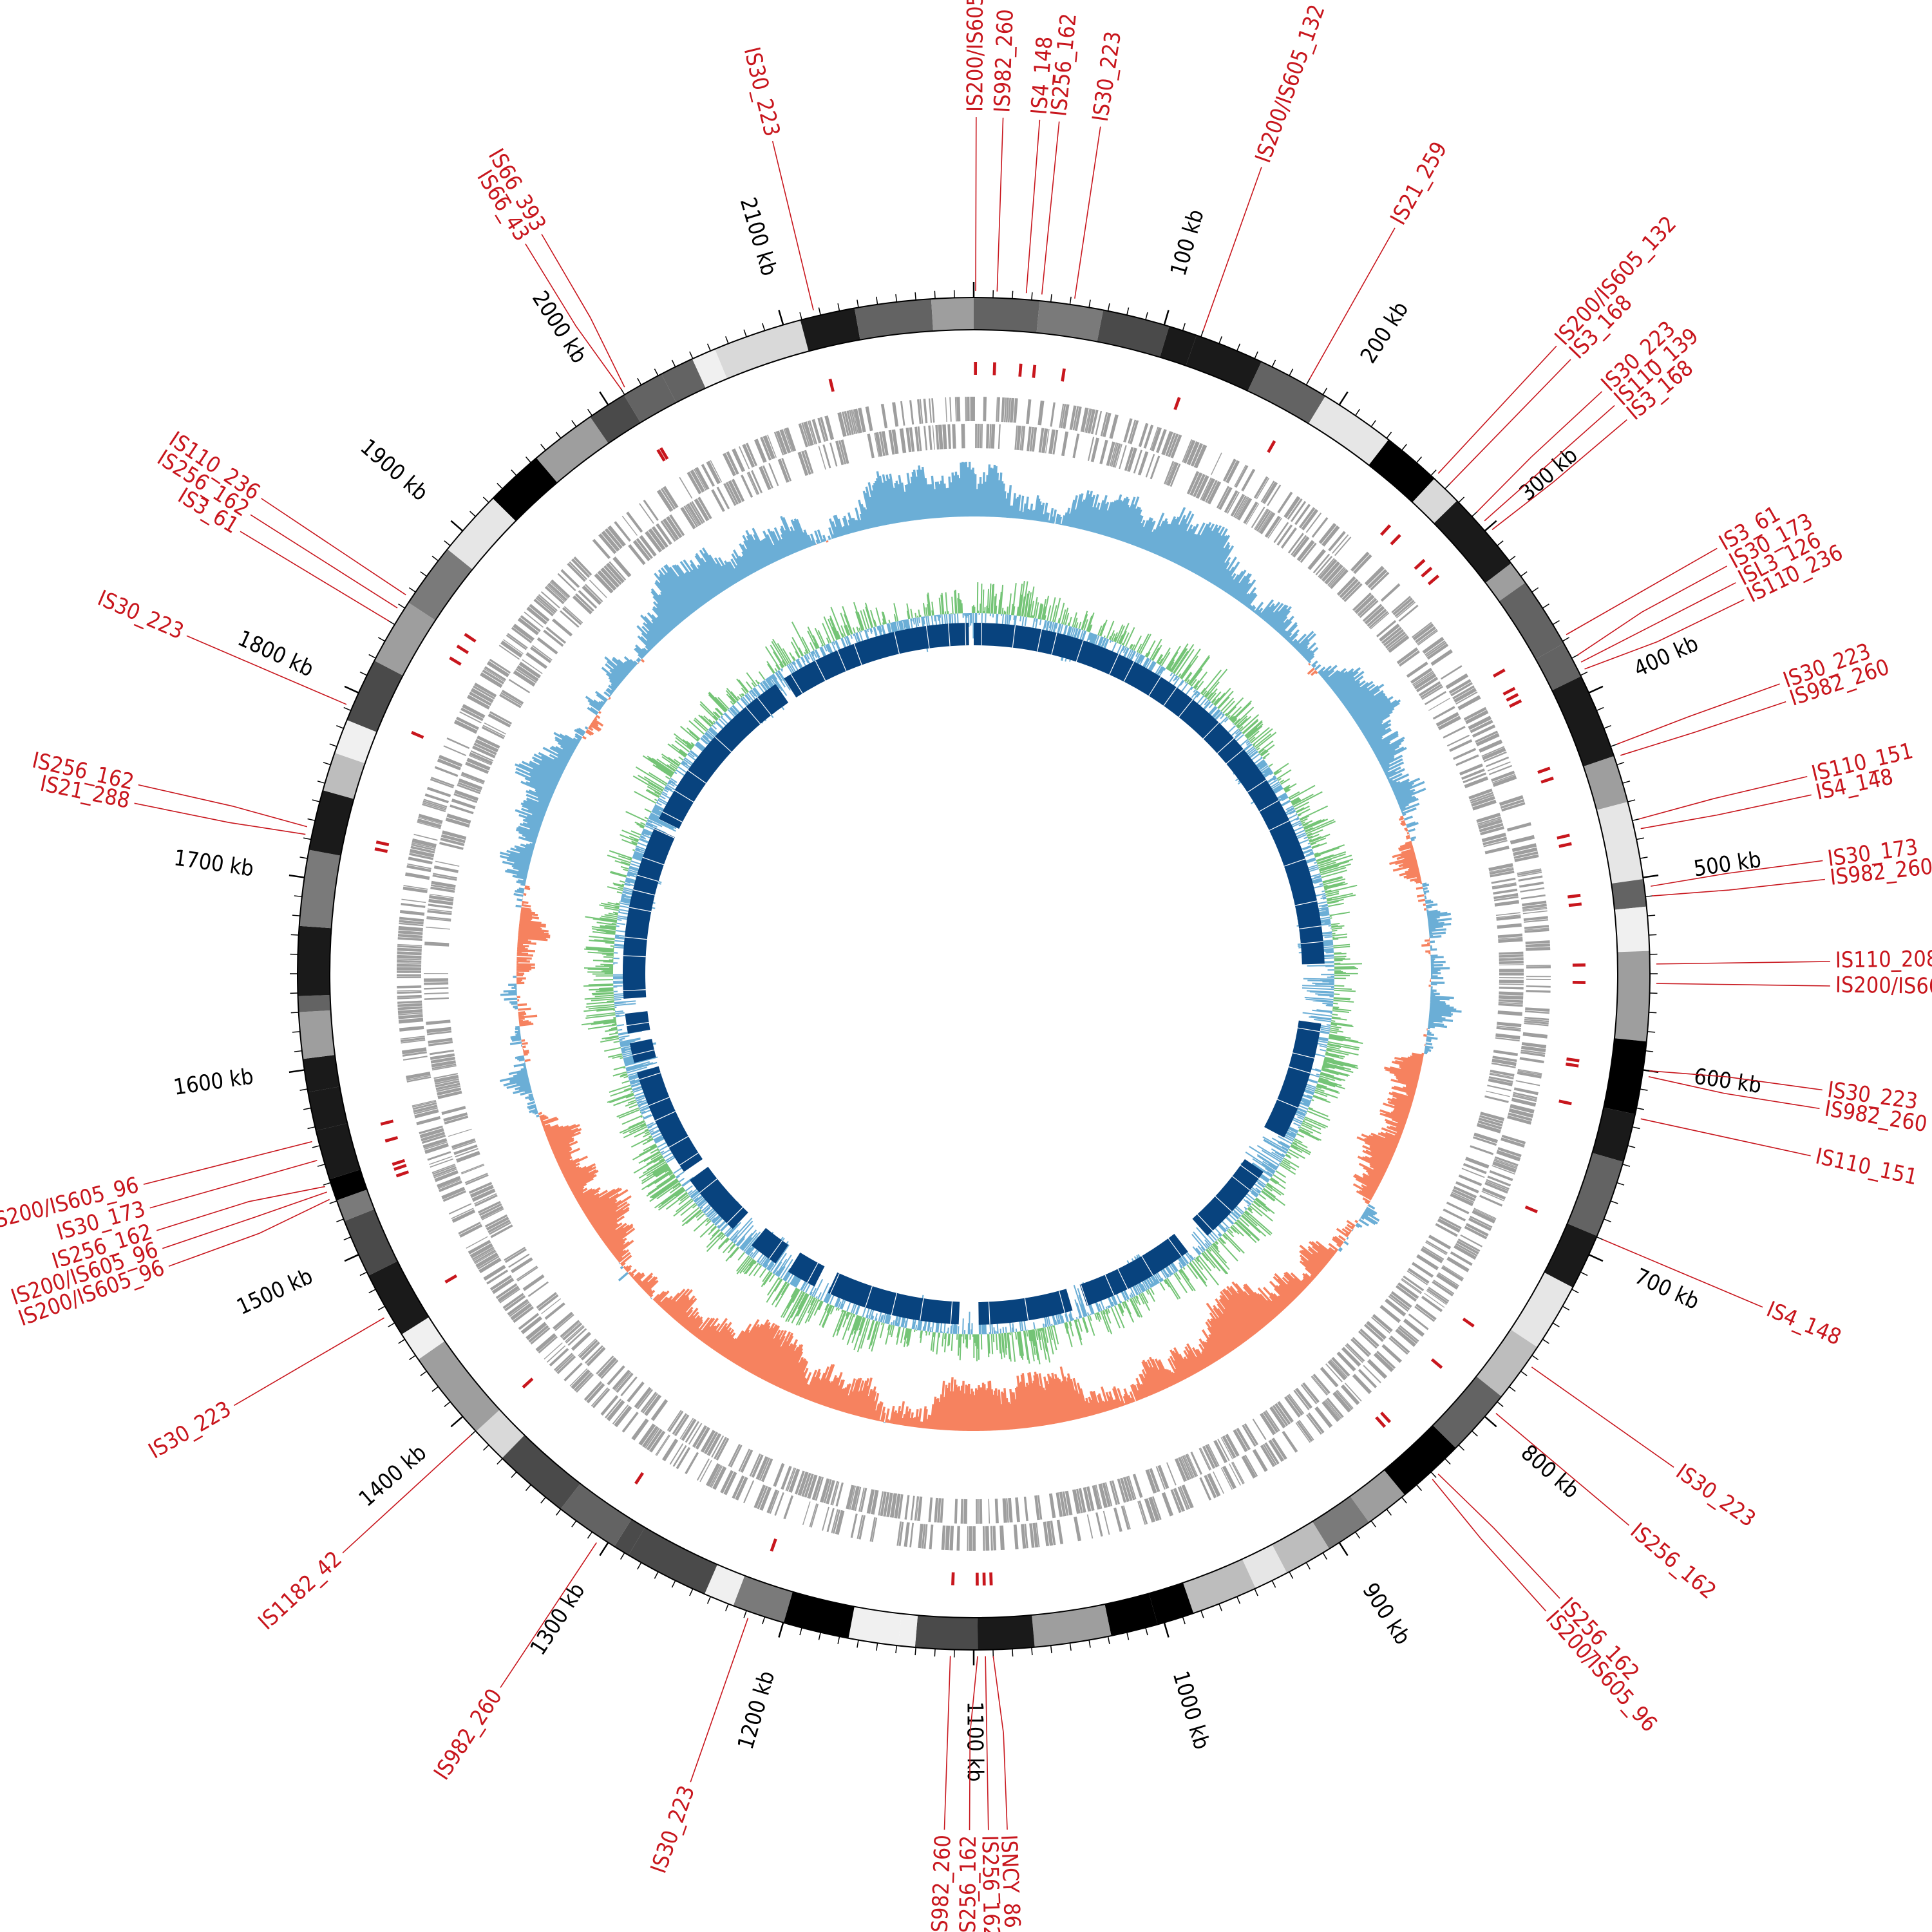  Describe the element at coordinates (1715, 1496) in the screenshot. I see `is-element-label: IS30_223` at that location.